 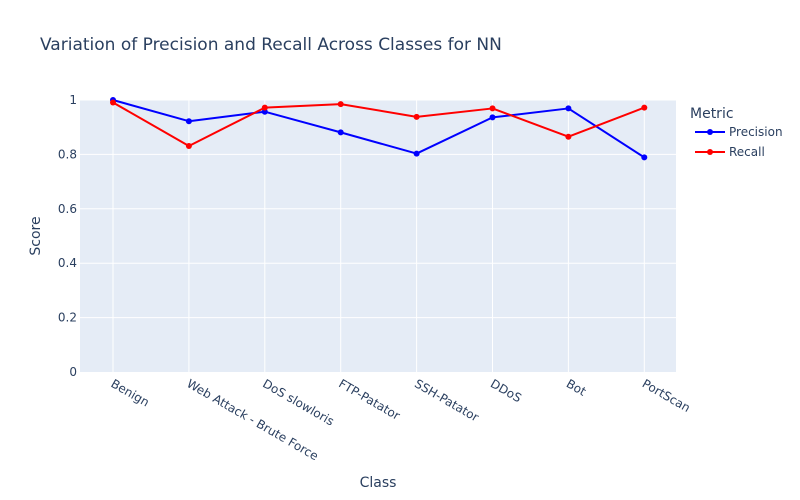 What do you see at coordinates (298, 402) in the screenshot?
I see `x-tick-label: DoS slowloris` at bounding box center [298, 402].